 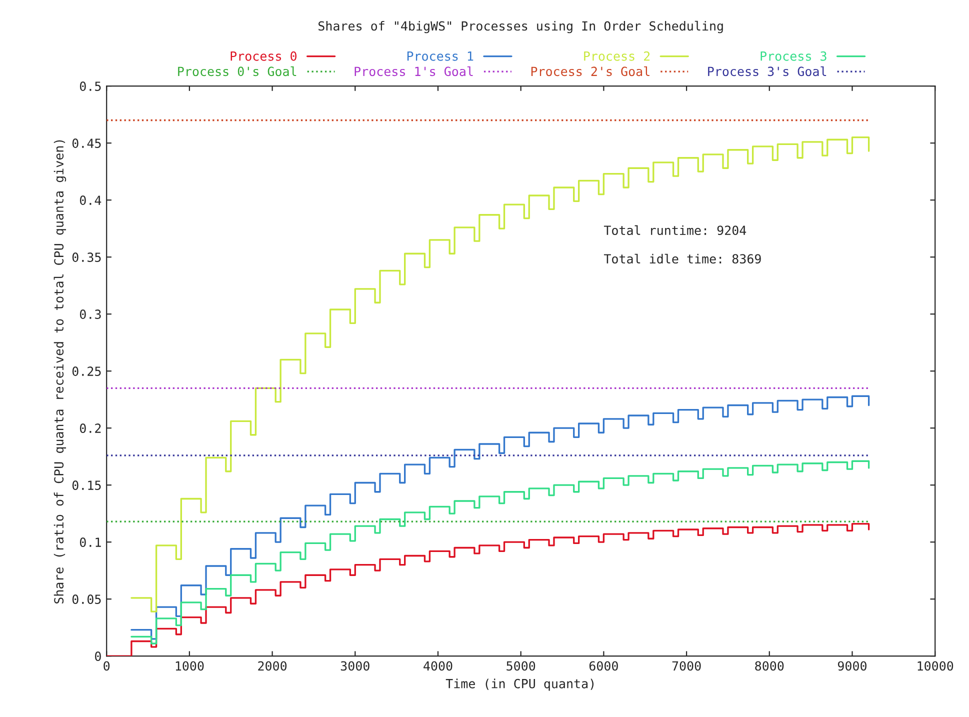 What do you see at coordinates (86, 257) in the screenshot?
I see `y-tick-label: 0.35` at bounding box center [86, 257].